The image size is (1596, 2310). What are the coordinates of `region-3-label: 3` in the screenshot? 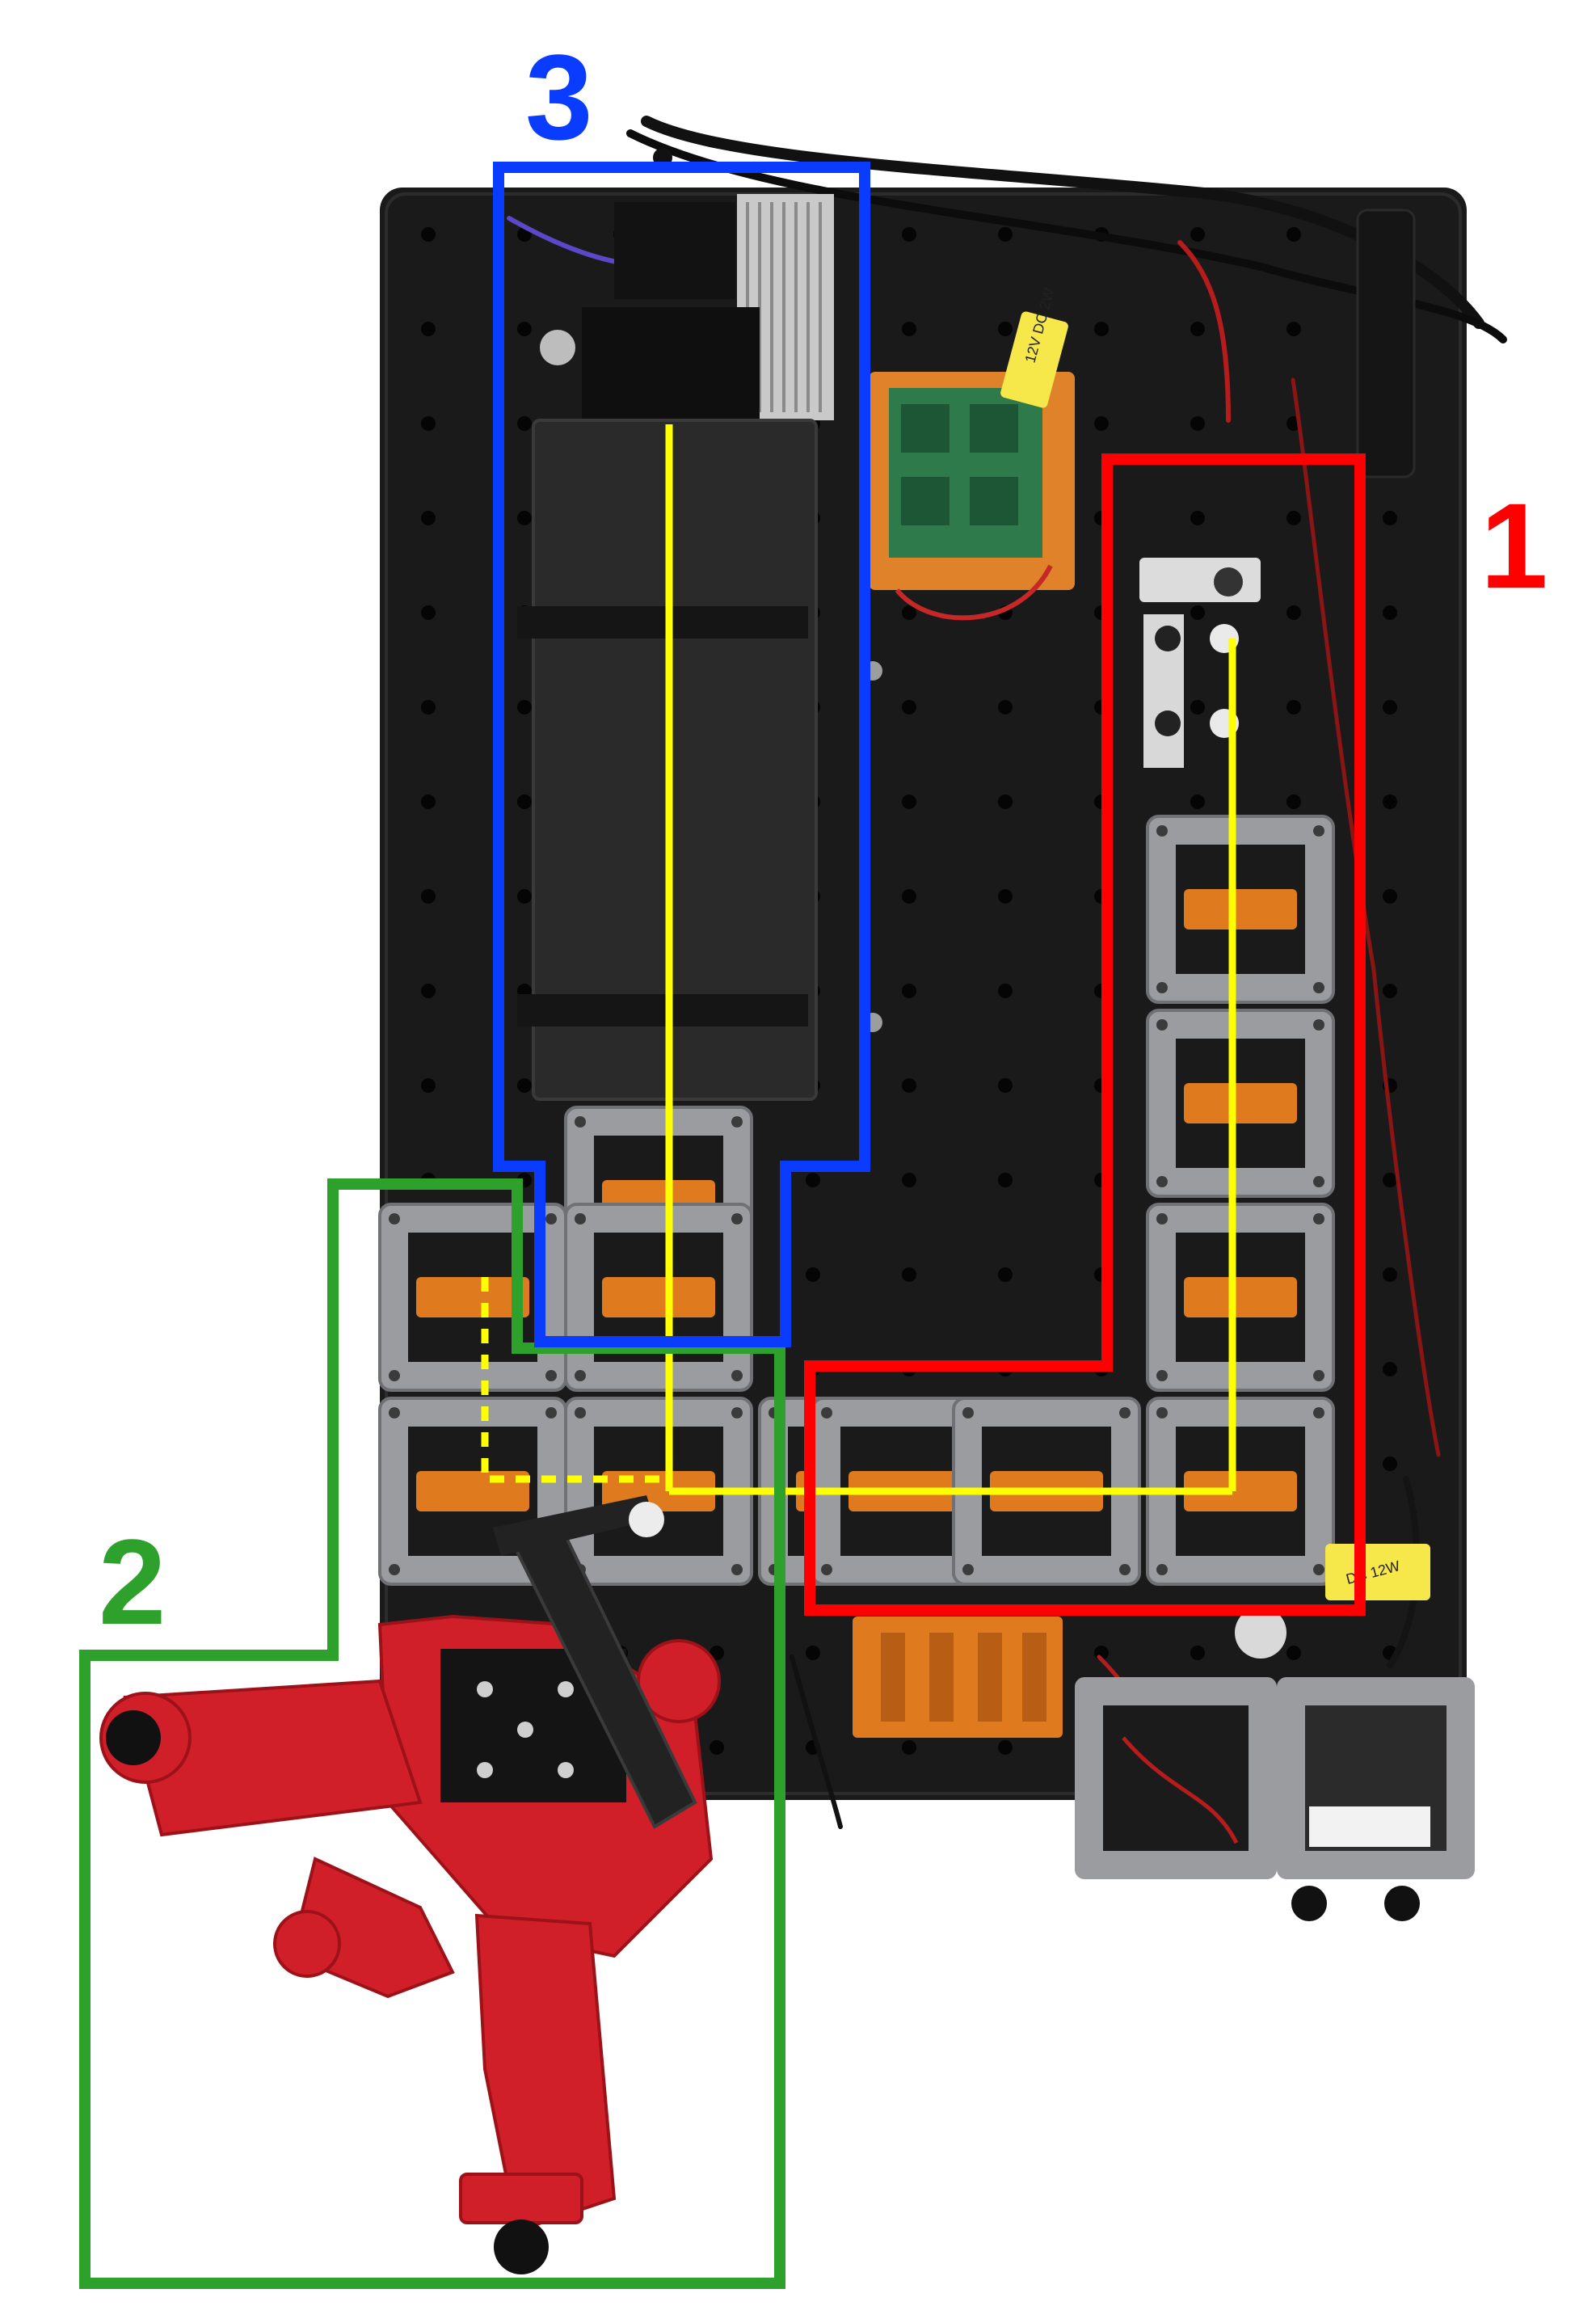 It's located at (559, 97).